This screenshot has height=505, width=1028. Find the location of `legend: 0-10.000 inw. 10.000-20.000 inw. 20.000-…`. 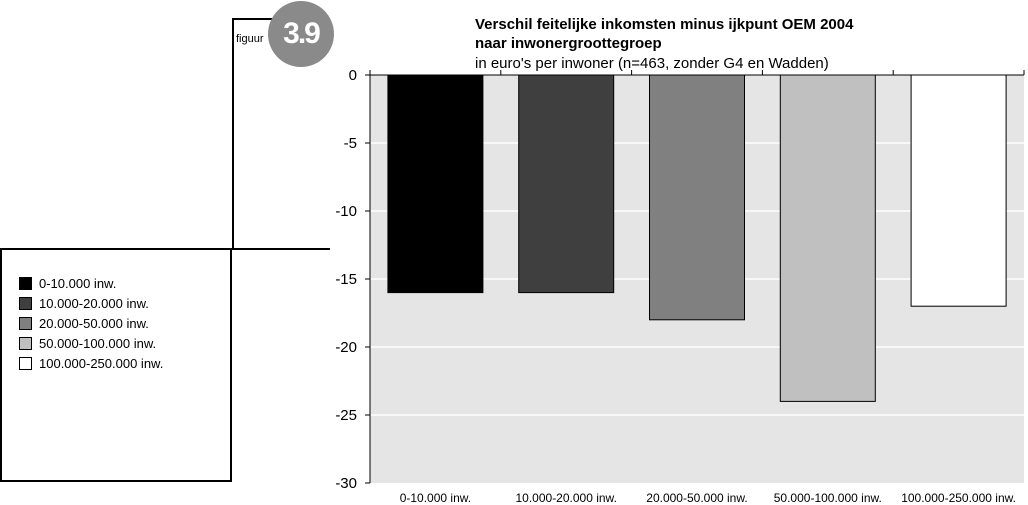

legend: 0-10.000 inw. 10.000-20.000 inw. 20.000-… is located at coordinates (116, 365).